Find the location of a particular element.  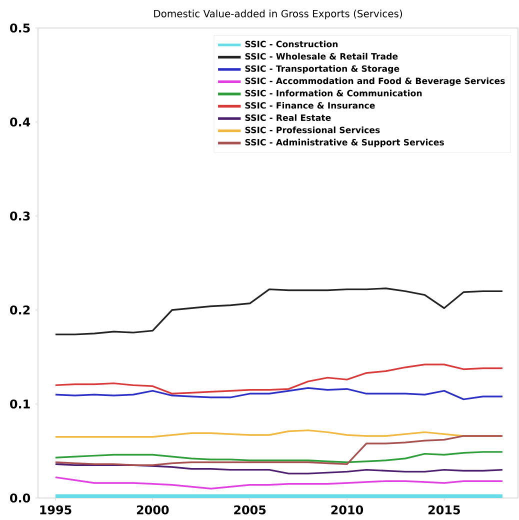

legend-label: SSIC - Administrative & Support Services is located at coordinates (344, 143).